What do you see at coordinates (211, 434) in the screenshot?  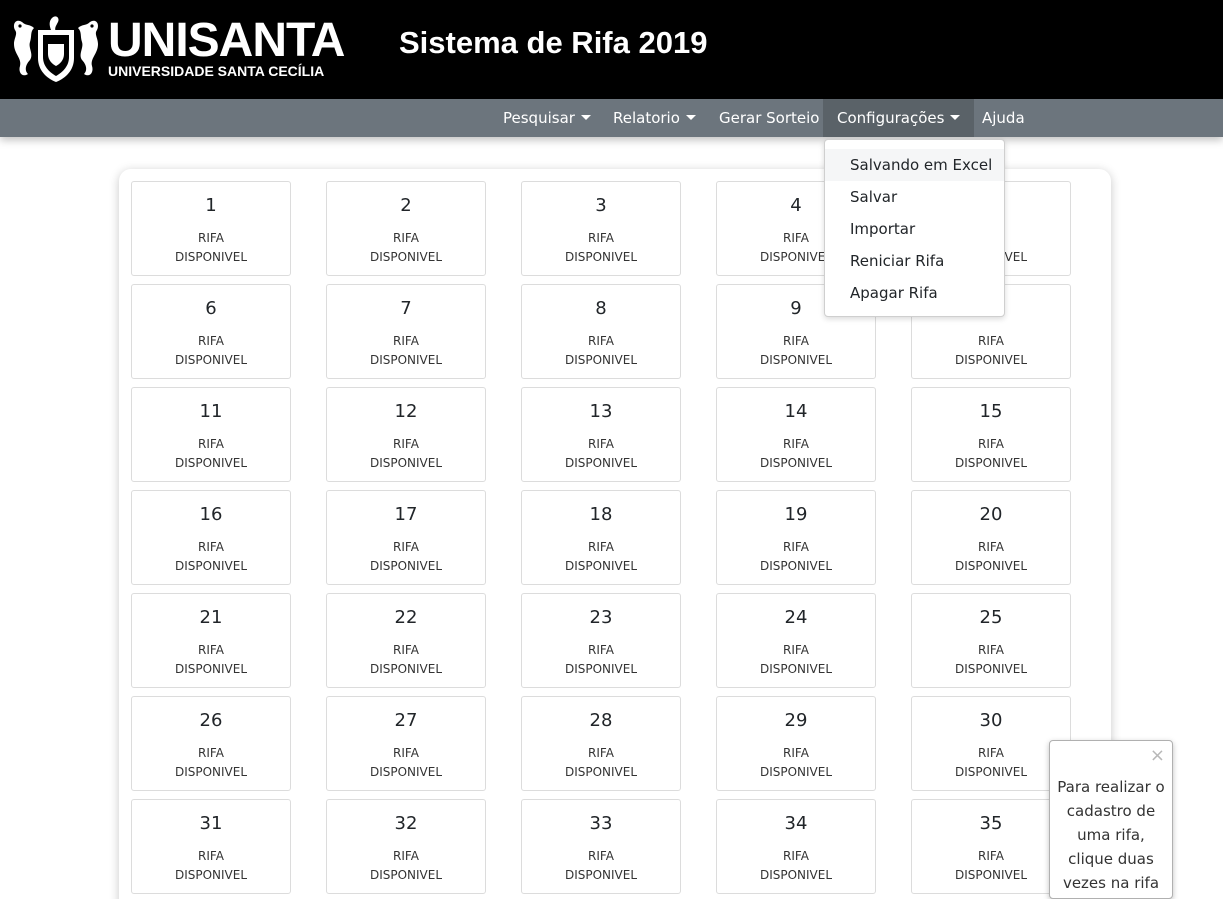 I see `raffle-card: 11 RIFA DISPONIVEL` at bounding box center [211, 434].